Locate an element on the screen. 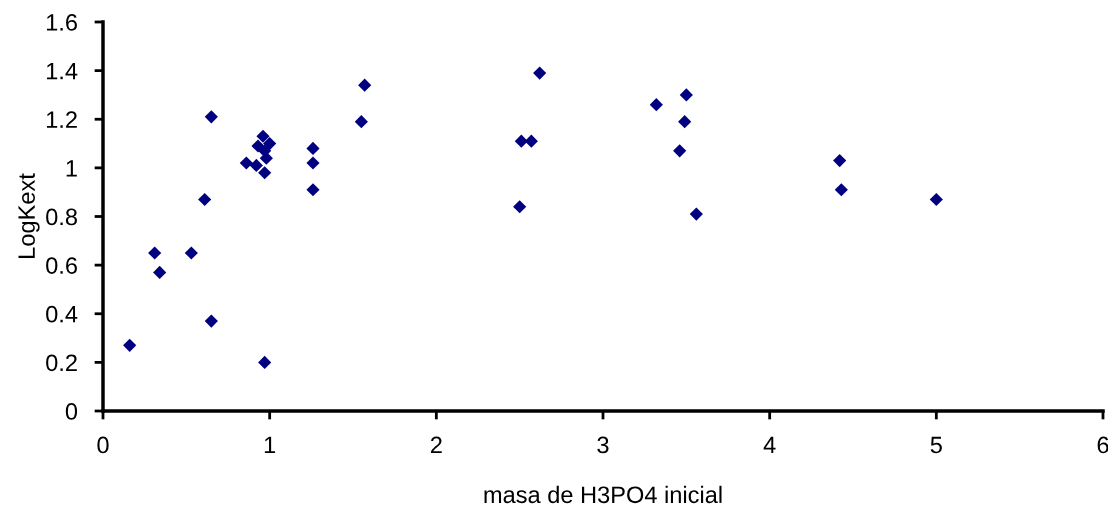 The height and width of the screenshot is (524, 1108). x-tick-label: 4 is located at coordinates (769, 445).